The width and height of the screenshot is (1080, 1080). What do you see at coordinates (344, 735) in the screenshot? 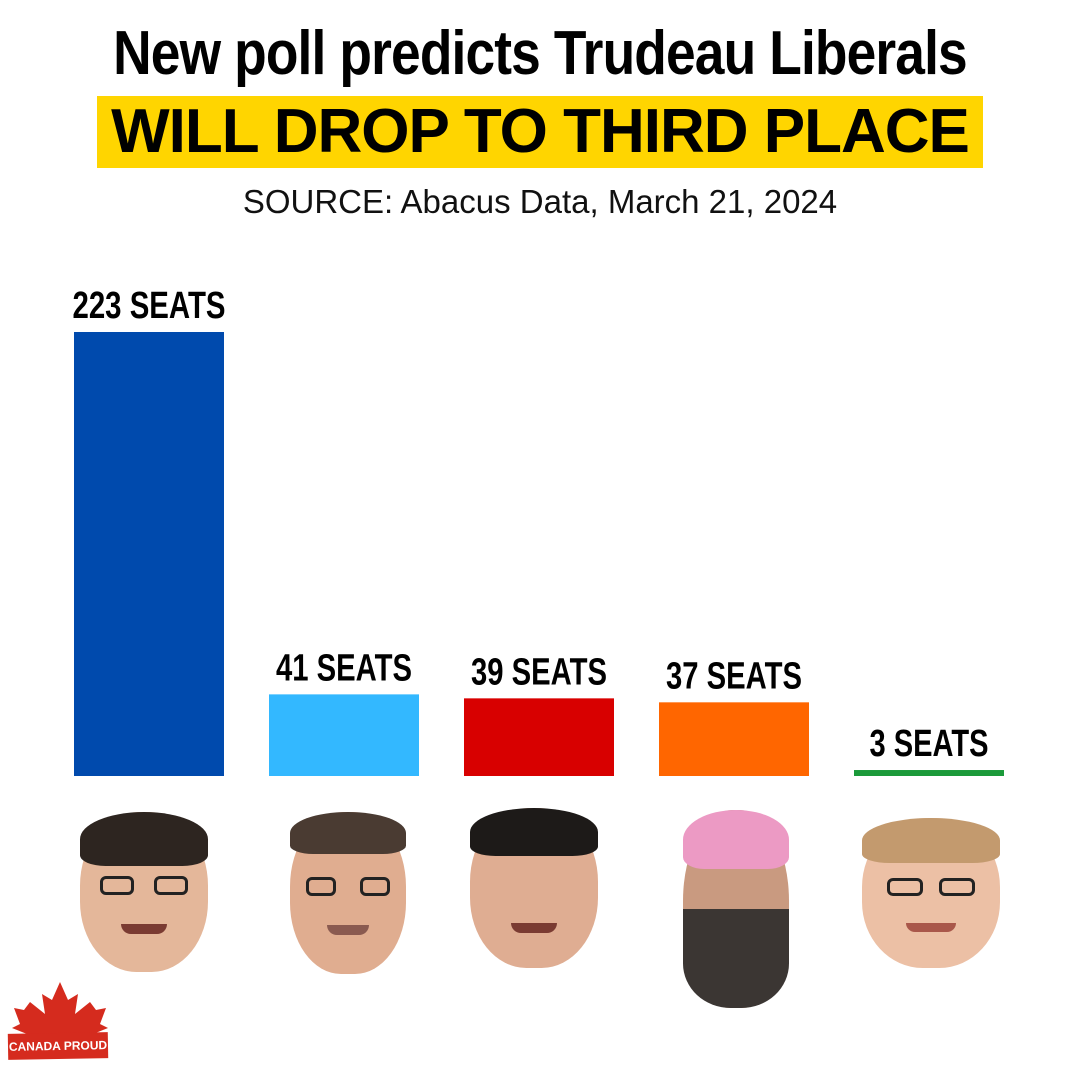
I see `bar-bloc-qu-b-cois` at bounding box center [344, 735].